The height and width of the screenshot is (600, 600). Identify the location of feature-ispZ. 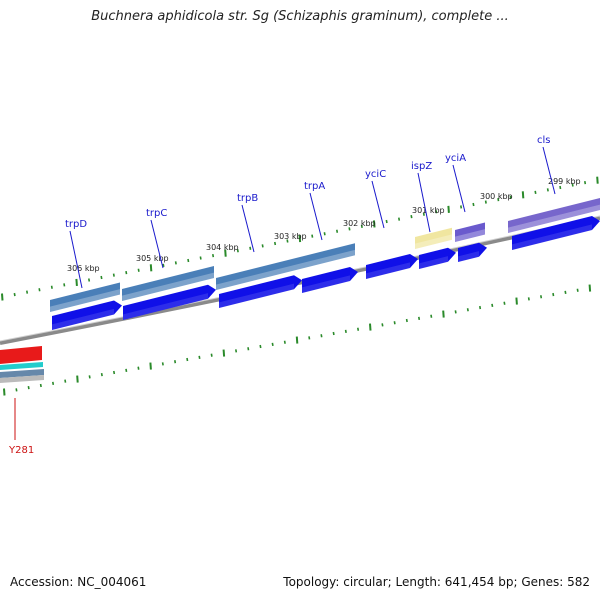
(433, 238).